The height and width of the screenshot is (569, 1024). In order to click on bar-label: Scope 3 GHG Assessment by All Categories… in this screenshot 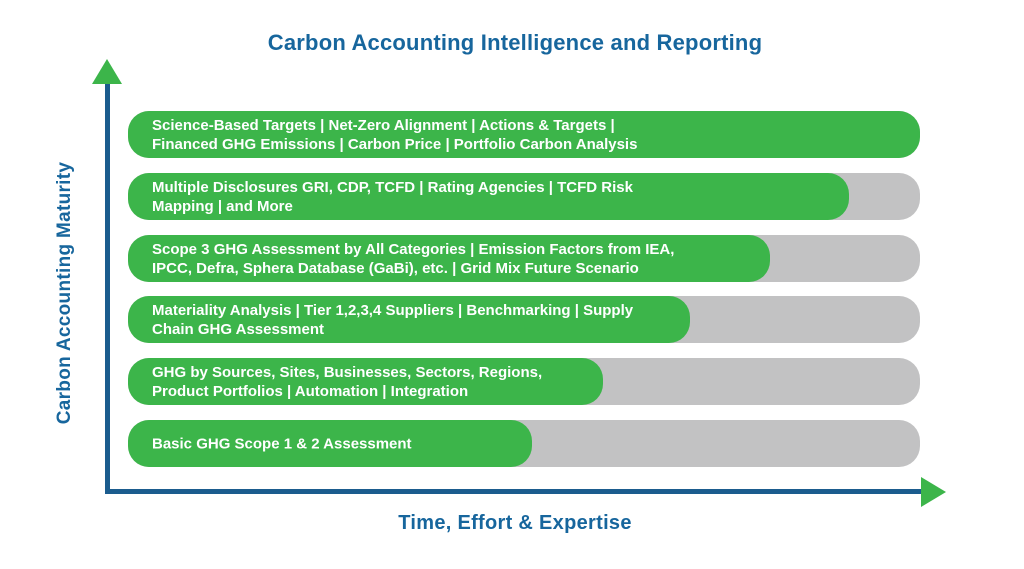, I will do `click(413, 258)`.